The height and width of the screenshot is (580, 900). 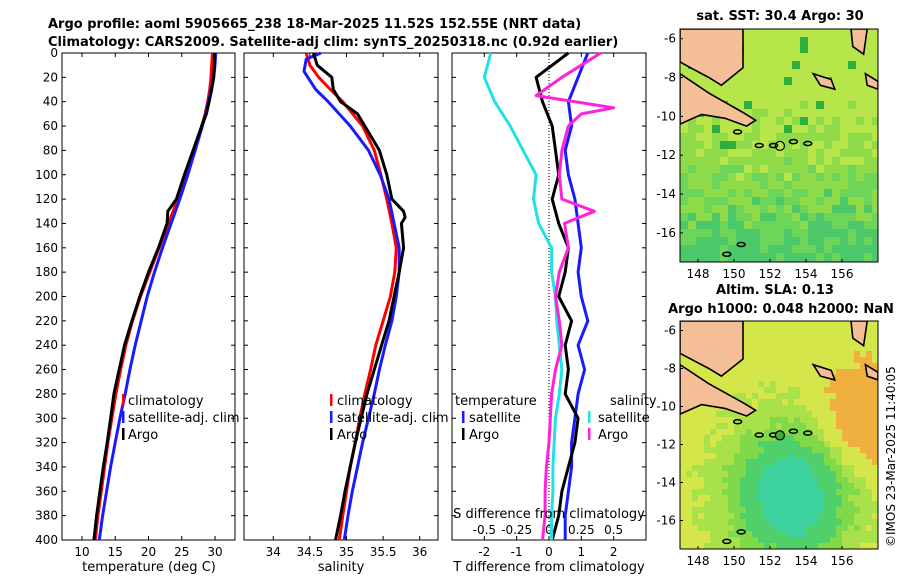 I want to click on y-tick-label: 240, so click(x=46, y=345).